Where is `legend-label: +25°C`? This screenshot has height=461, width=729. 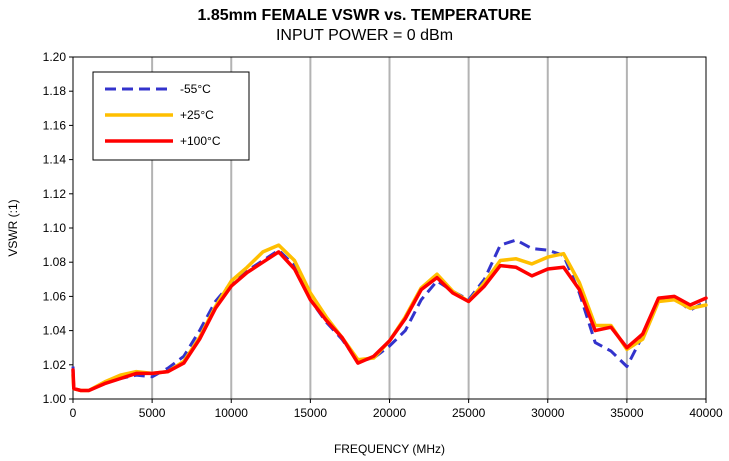 legend-label: +25°C is located at coordinates (197, 115).